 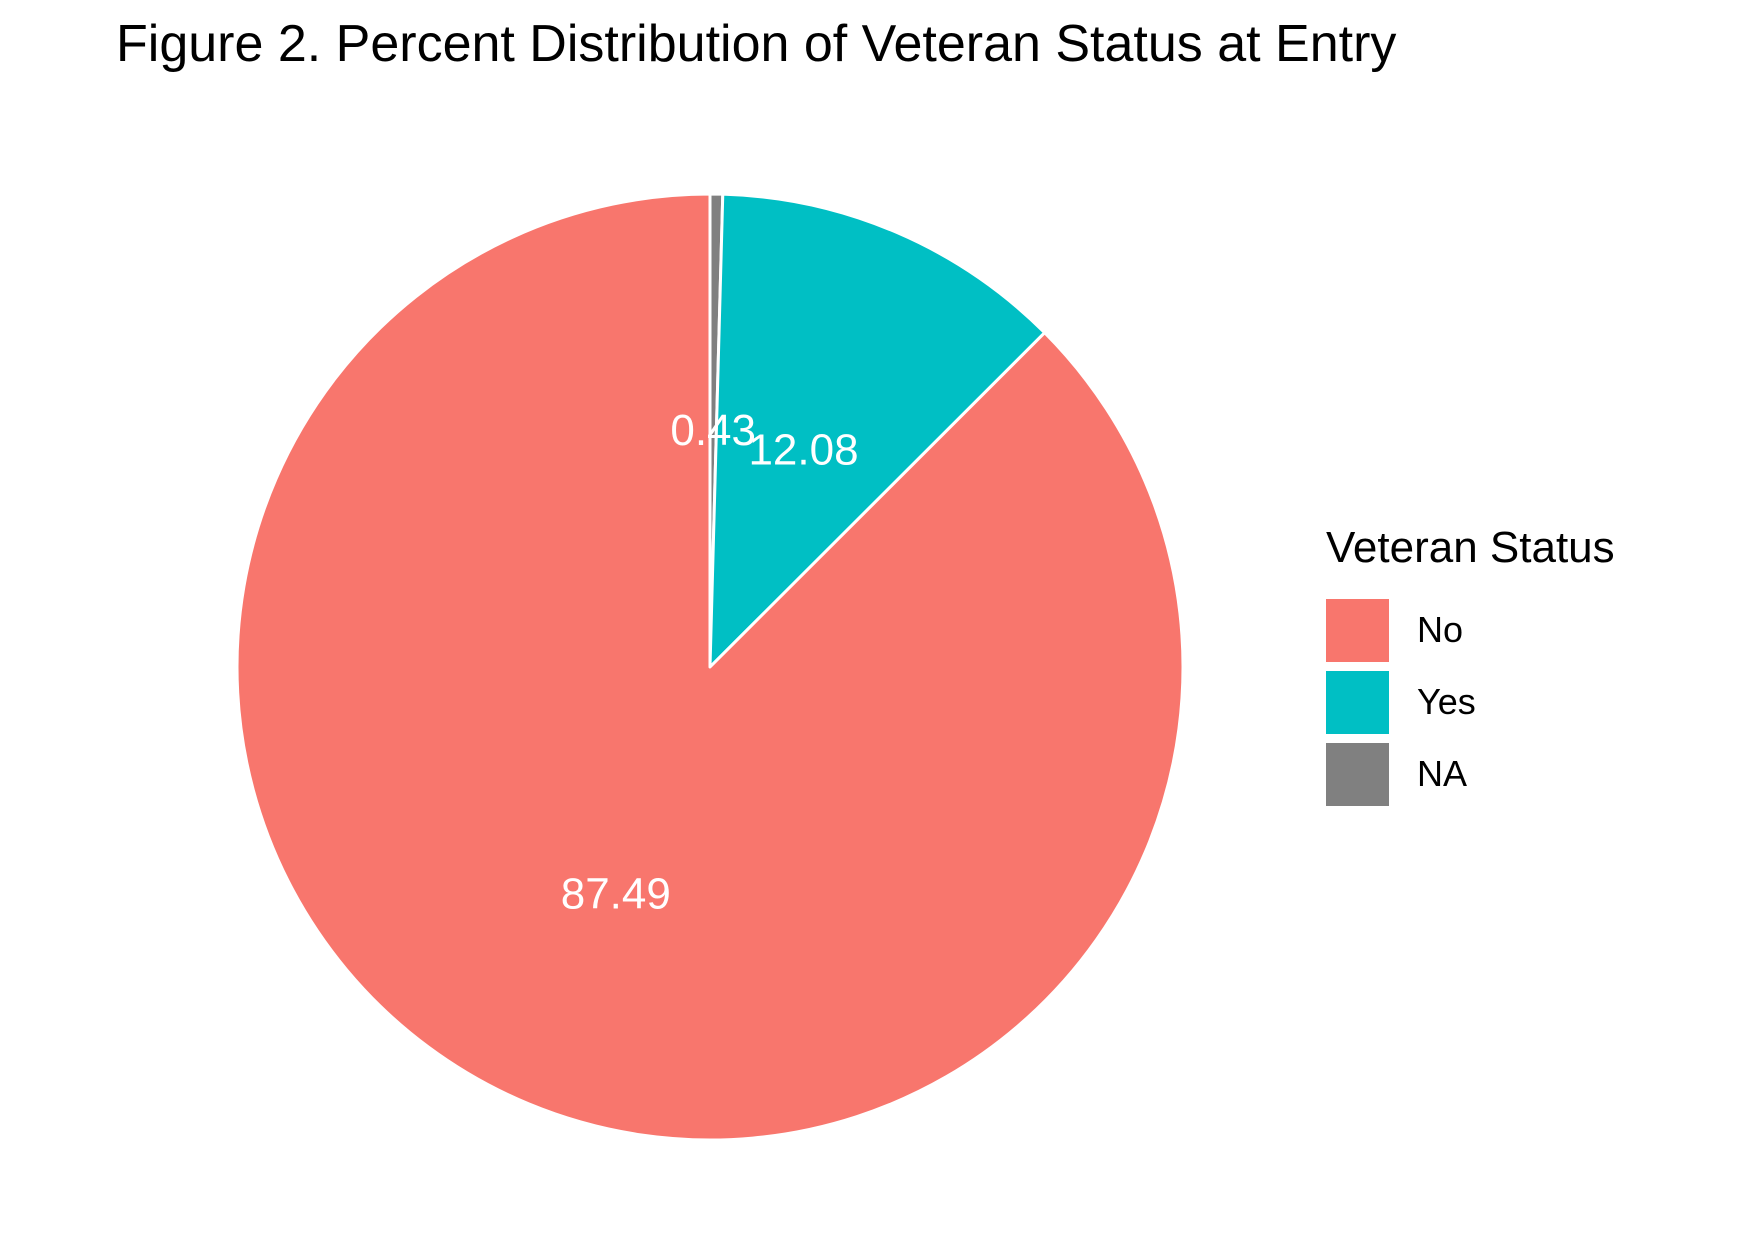 I want to click on legend-item-na: NA, so click(x=1470, y=774).